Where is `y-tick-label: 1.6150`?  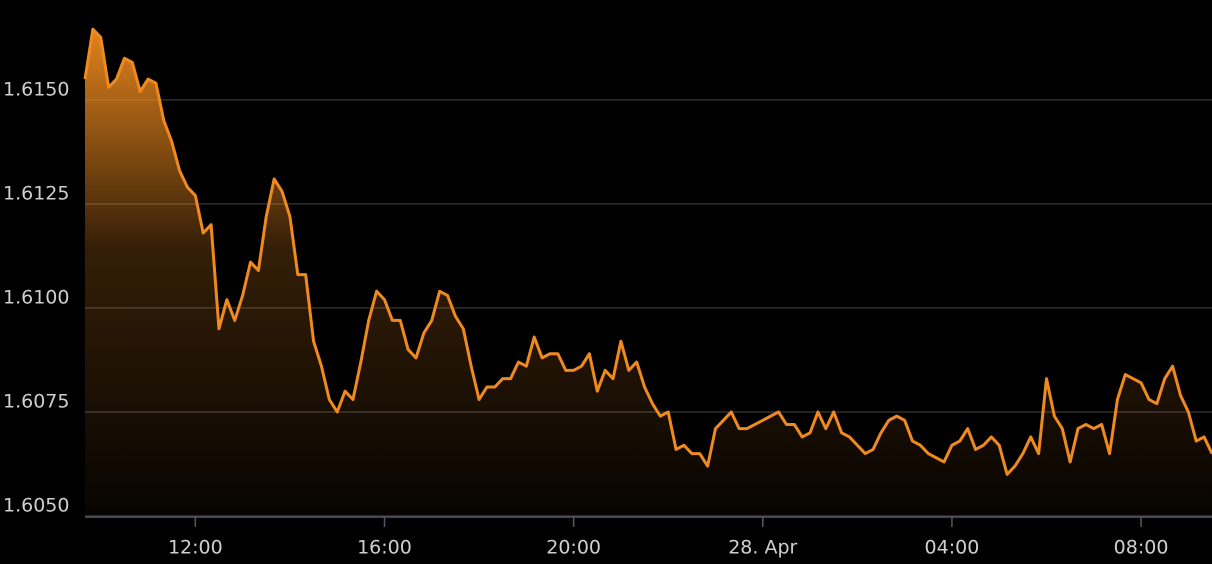
y-tick-label: 1.6150 is located at coordinates (36, 89).